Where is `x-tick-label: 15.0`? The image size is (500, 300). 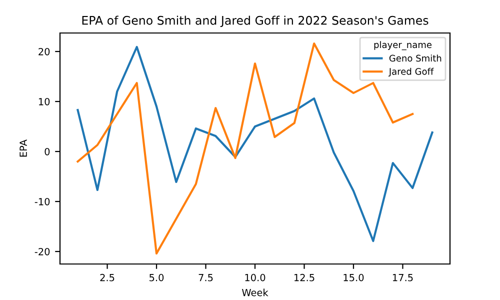 x-tick-label: 15.0 is located at coordinates (354, 278).